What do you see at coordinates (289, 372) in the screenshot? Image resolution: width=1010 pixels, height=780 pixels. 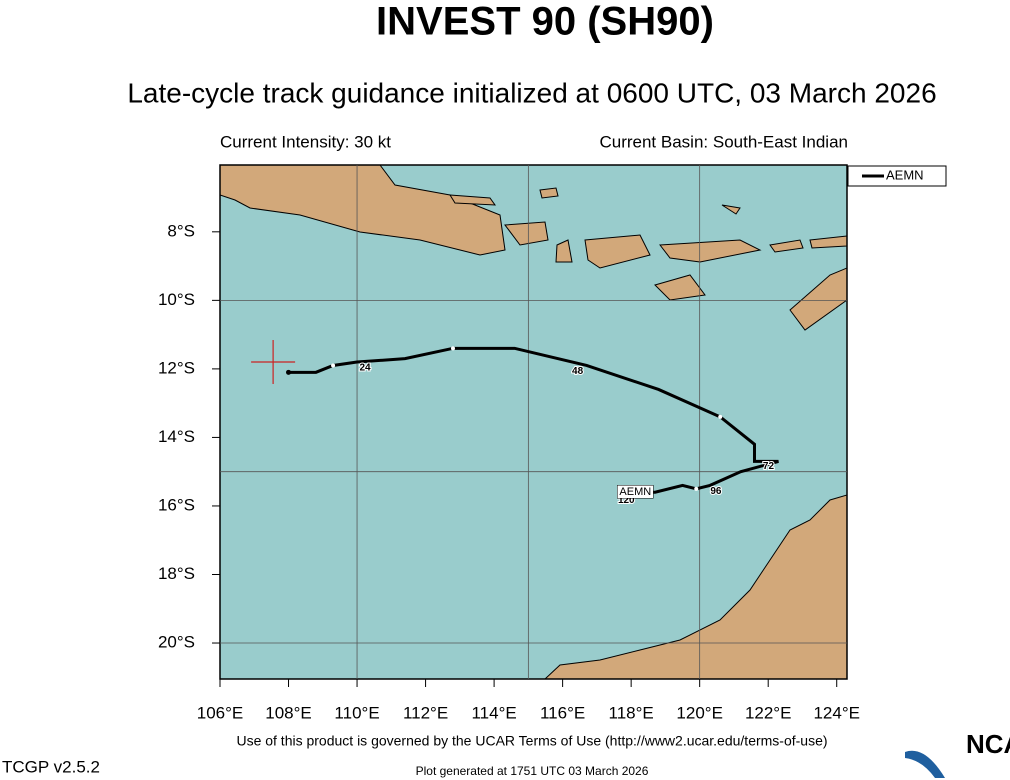 I see `track-start` at bounding box center [289, 372].